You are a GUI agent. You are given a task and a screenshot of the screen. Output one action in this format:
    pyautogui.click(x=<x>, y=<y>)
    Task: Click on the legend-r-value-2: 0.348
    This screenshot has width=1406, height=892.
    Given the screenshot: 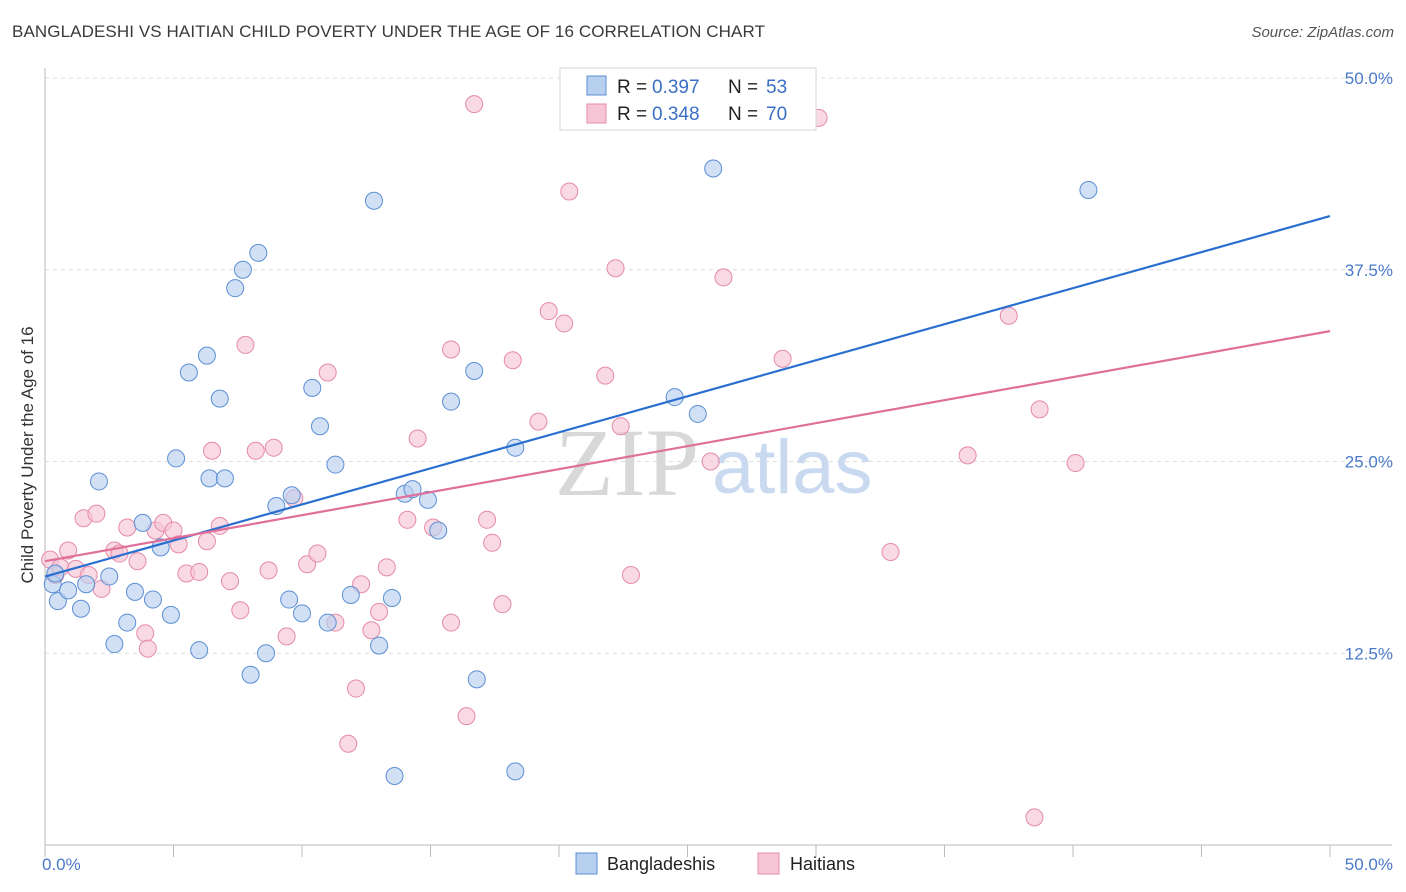 What is the action you would take?
    pyautogui.click(x=676, y=114)
    